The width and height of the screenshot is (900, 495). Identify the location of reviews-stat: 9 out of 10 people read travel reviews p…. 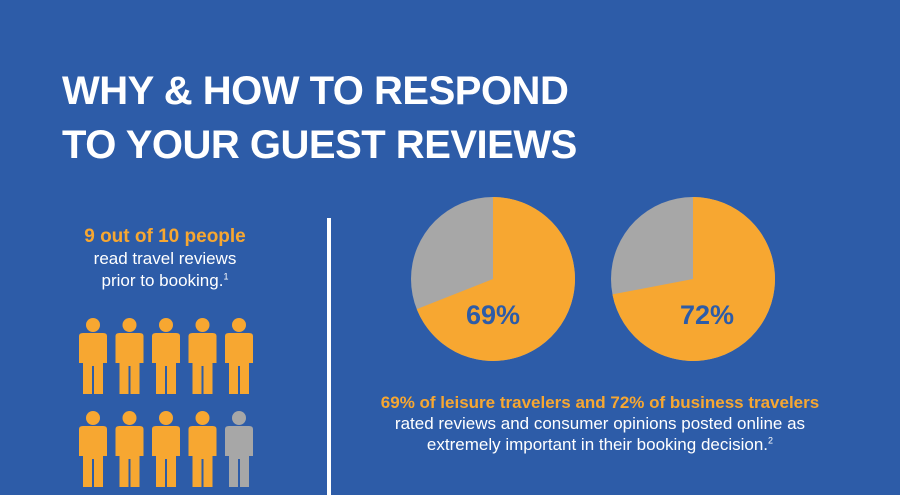
(165, 259).